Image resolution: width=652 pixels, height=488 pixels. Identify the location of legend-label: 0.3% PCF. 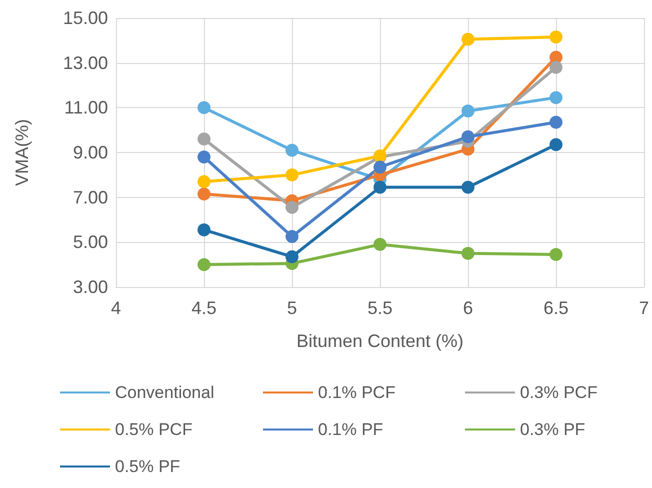
(559, 392).